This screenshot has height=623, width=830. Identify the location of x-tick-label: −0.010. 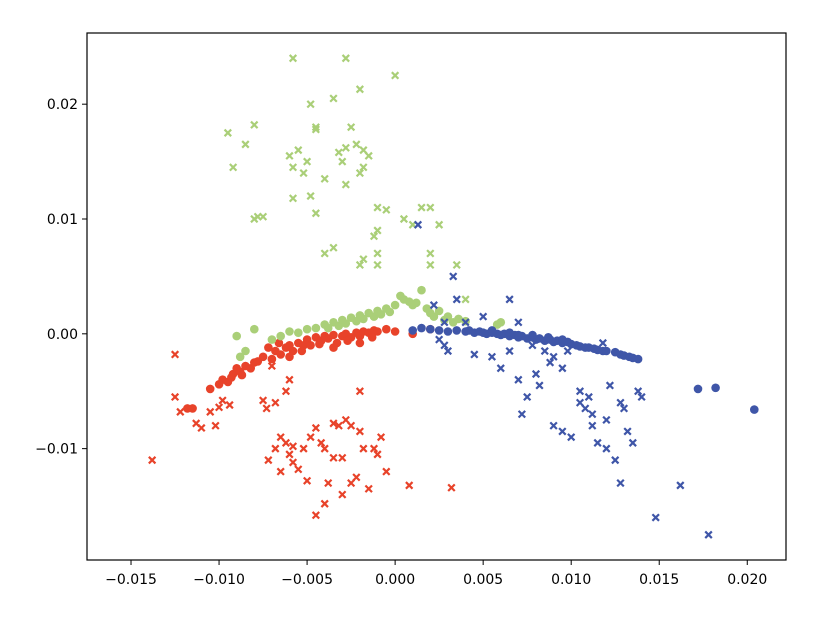
(219, 580).